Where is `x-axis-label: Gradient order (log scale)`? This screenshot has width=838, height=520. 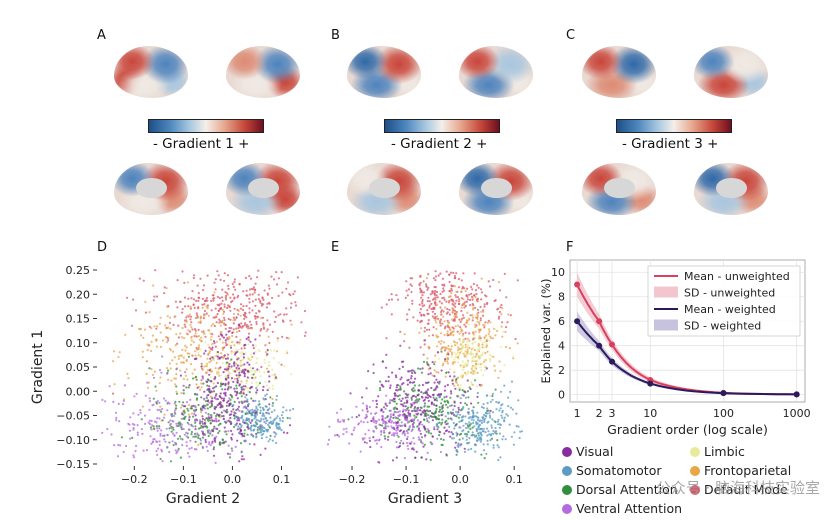 x-axis-label: Gradient order (log scale) is located at coordinates (687, 429).